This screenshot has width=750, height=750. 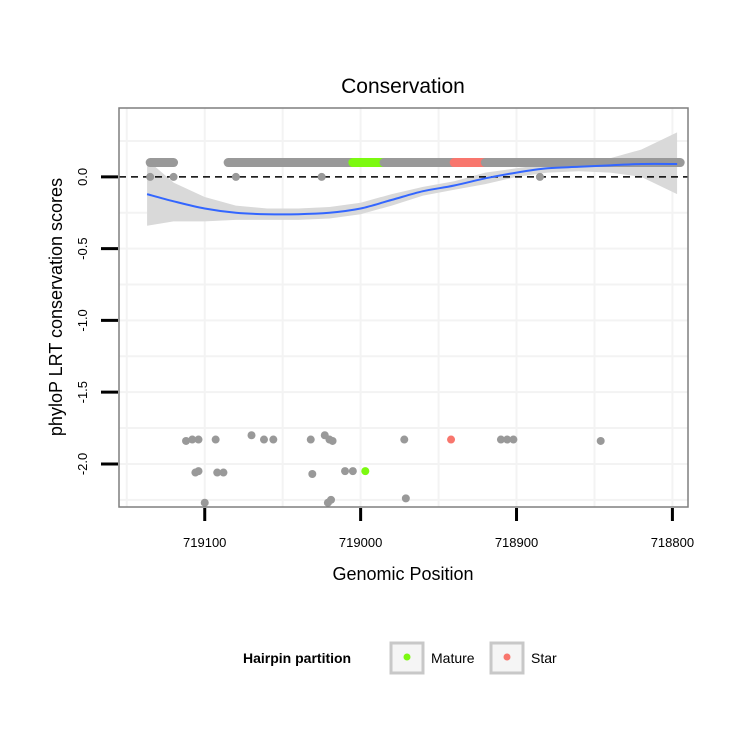 What do you see at coordinates (453, 658) in the screenshot?
I see `legend-label-mature: Mature` at bounding box center [453, 658].